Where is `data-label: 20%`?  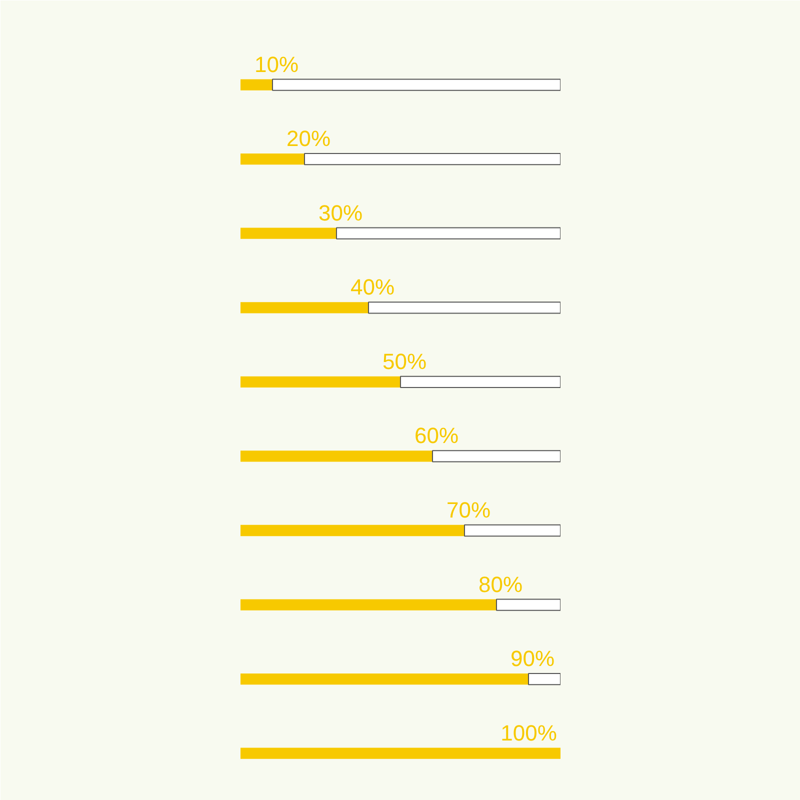 data-label: 20% is located at coordinates (308, 139).